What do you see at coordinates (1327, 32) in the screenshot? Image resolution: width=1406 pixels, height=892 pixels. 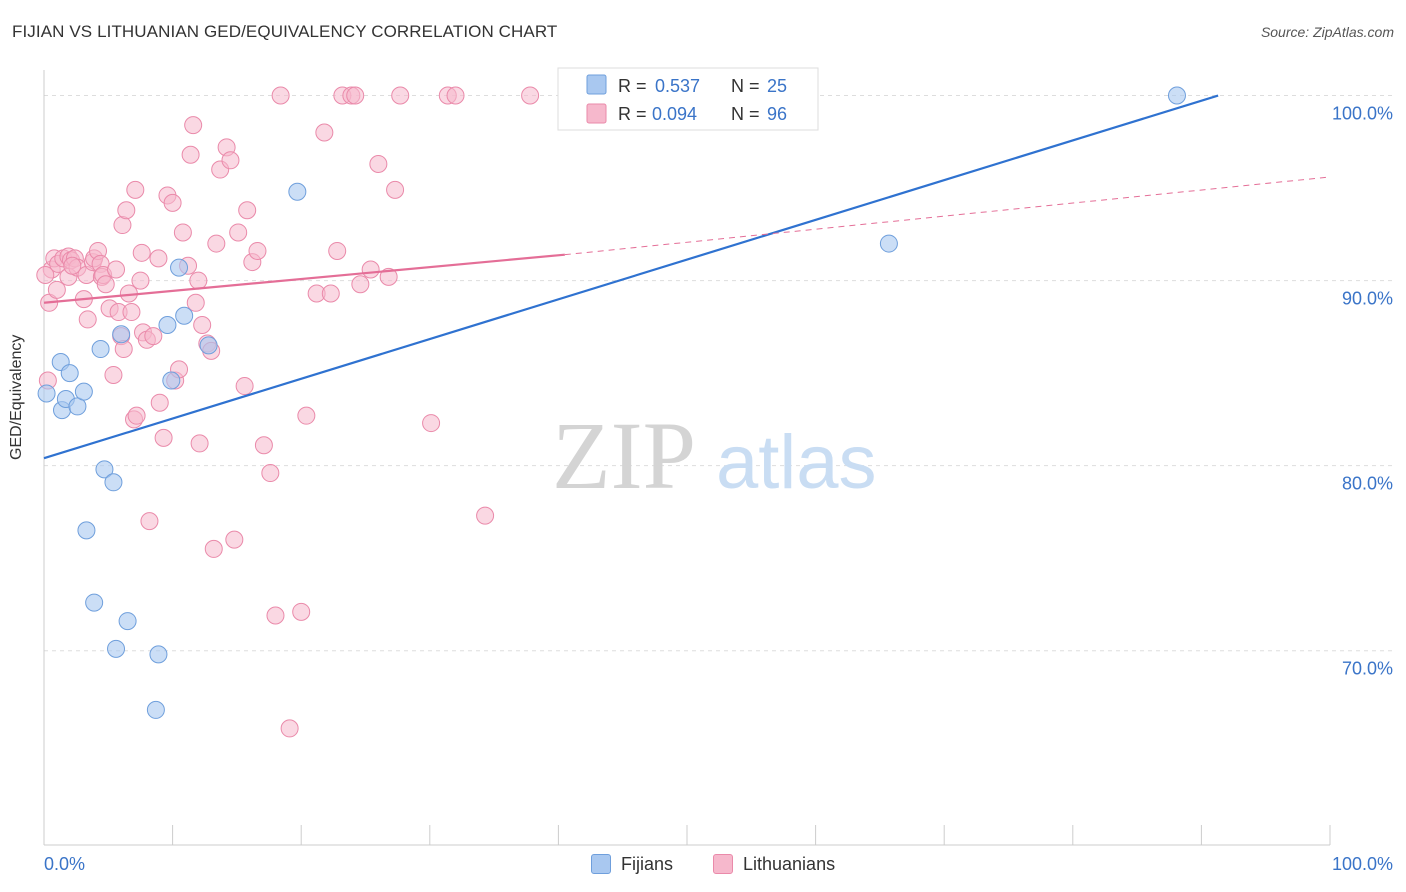 I see `source-credit: Source: ZipAtlas.com` at bounding box center [1327, 32].